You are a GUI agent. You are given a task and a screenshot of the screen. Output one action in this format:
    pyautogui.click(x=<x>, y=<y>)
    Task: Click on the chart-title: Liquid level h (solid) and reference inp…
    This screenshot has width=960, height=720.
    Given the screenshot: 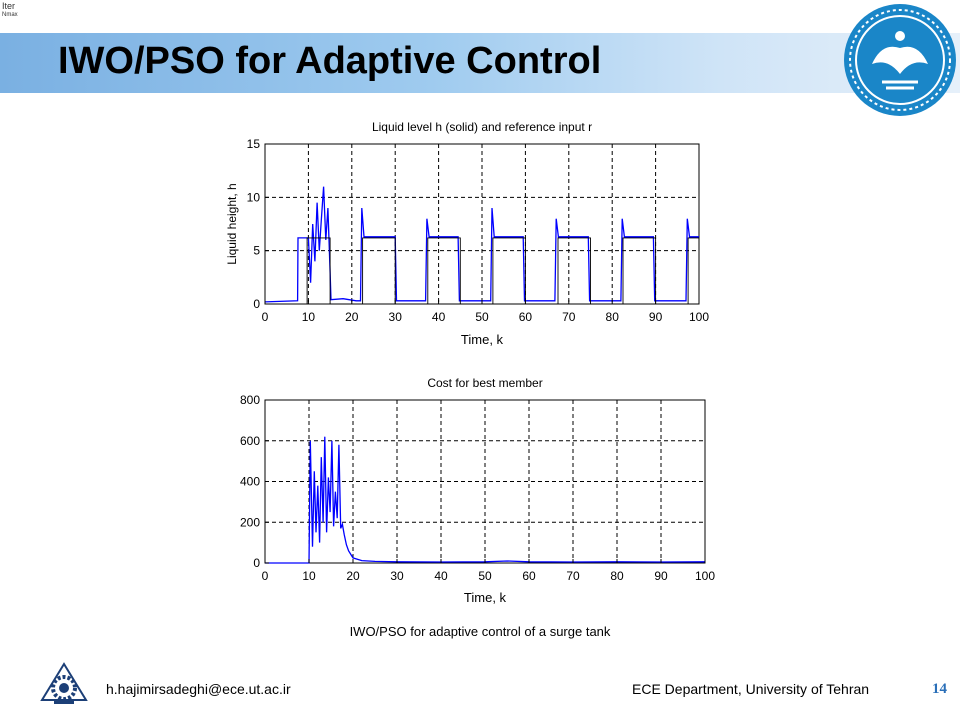 What is the action you would take?
    pyautogui.click(x=482, y=127)
    